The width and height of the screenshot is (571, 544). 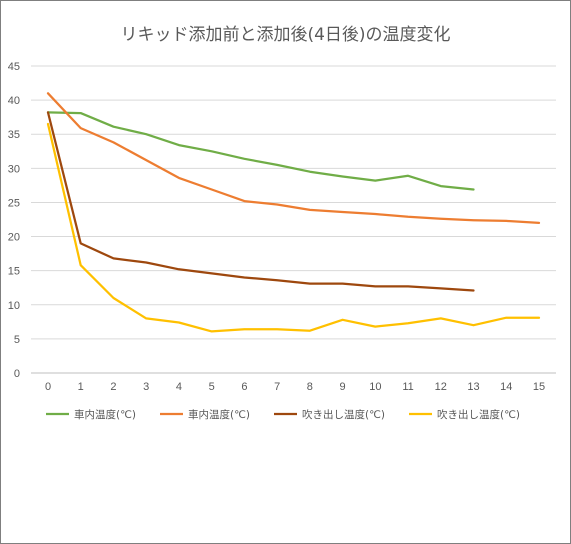 I want to click on y-tick-label: 40, so click(x=14, y=101).